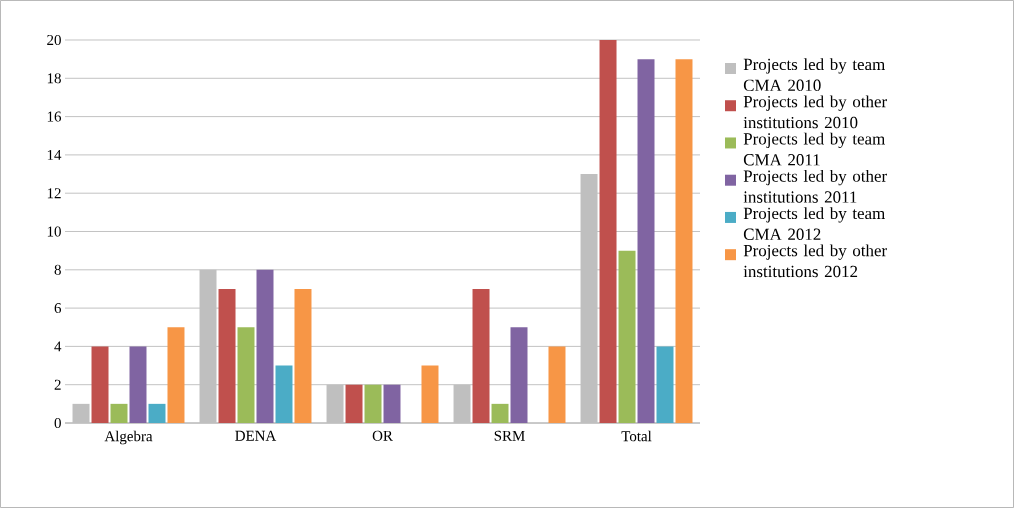 The height and width of the screenshot is (508, 1014). I want to click on legend-label: Projects led by team CMA 2010, so click(814, 75).